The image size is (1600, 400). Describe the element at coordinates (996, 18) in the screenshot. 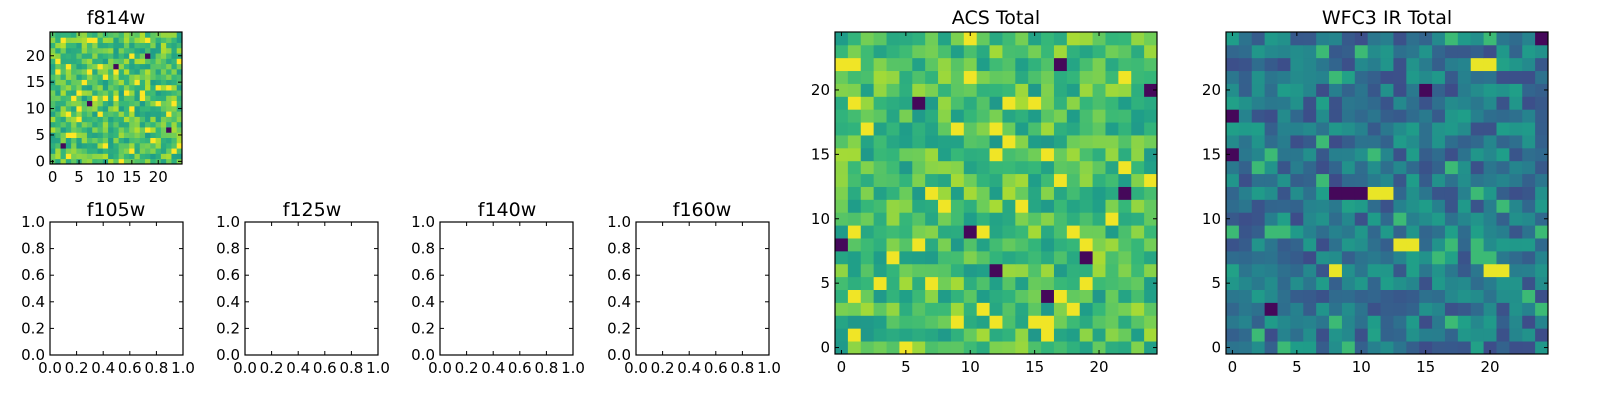

I see `chart-title-acs-total: ACS Total` at that location.